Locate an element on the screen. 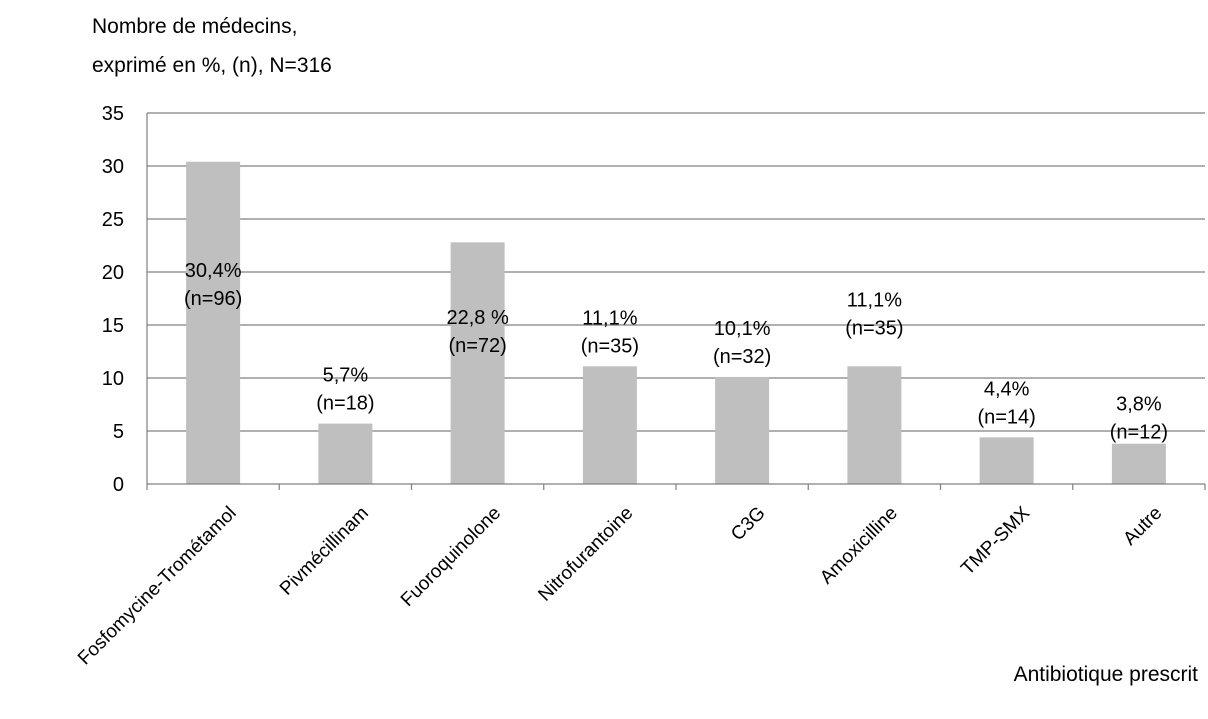  data-label-count: (n=32) is located at coordinates (742, 357).